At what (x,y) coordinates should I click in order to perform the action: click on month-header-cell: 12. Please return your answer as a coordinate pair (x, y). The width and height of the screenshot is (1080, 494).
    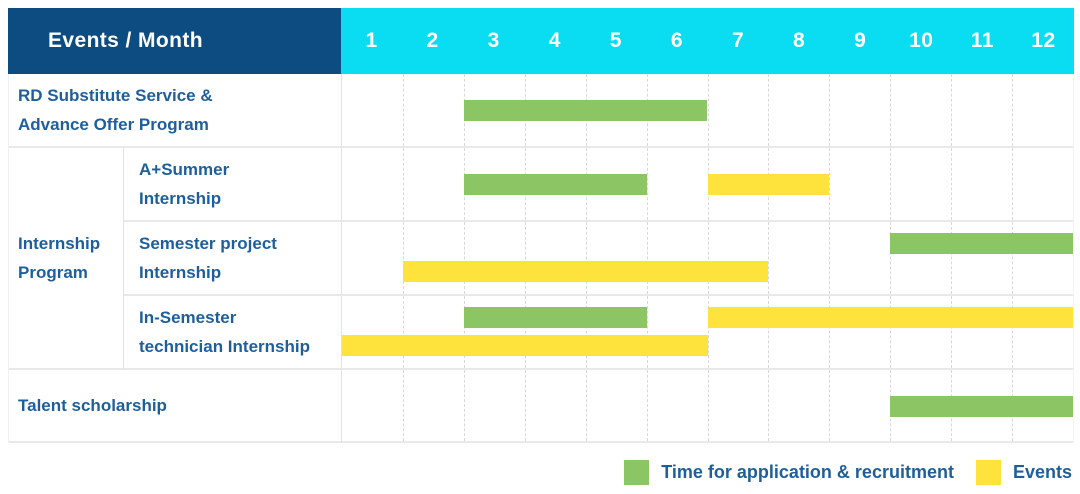
    Looking at the image, I should click on (1043, 40).